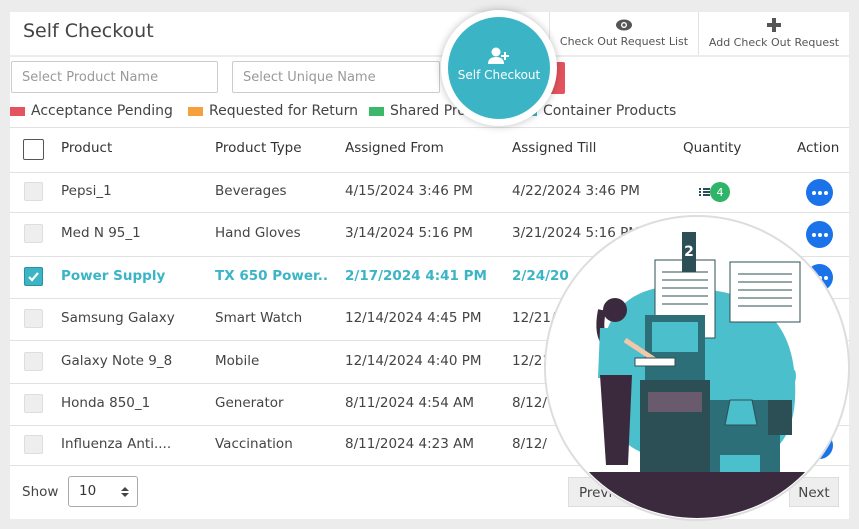 This screenshot has width=859, height=529. What do you see at coordinates (413, 318) in the screenshot?
I see `cell-from: 12/14/2024 4:45 PM` at bounding box center [413, 318].